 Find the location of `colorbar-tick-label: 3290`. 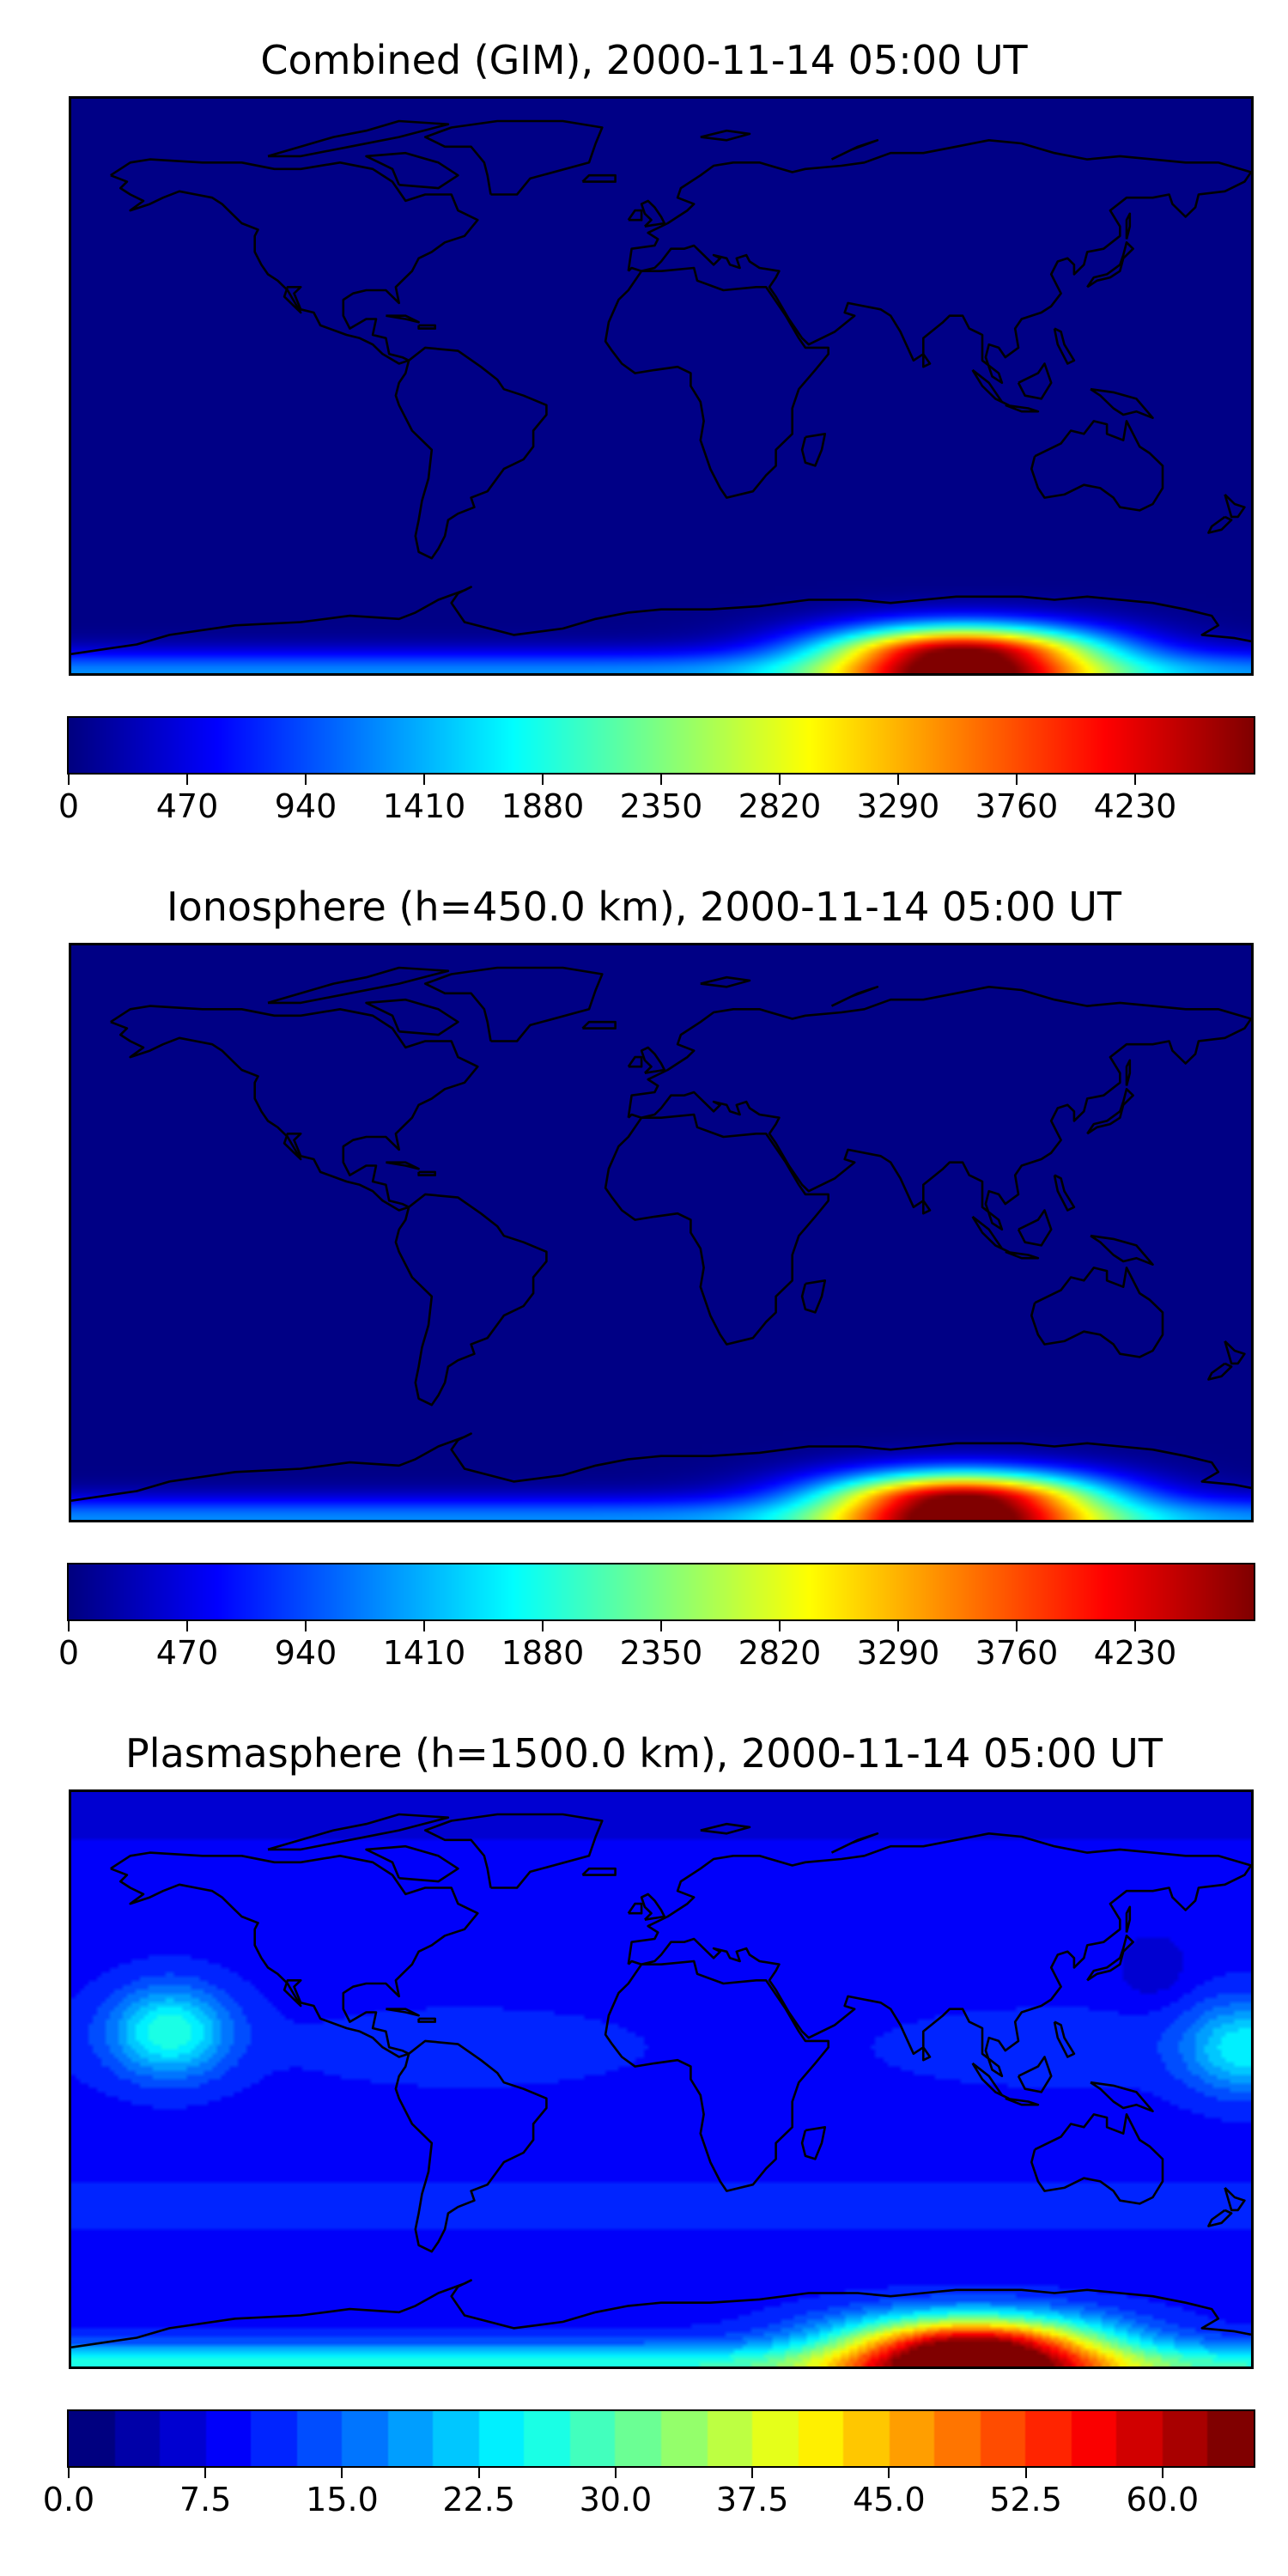

colorbar-tick-label: 3290 is located at coordinates (898, 1653).